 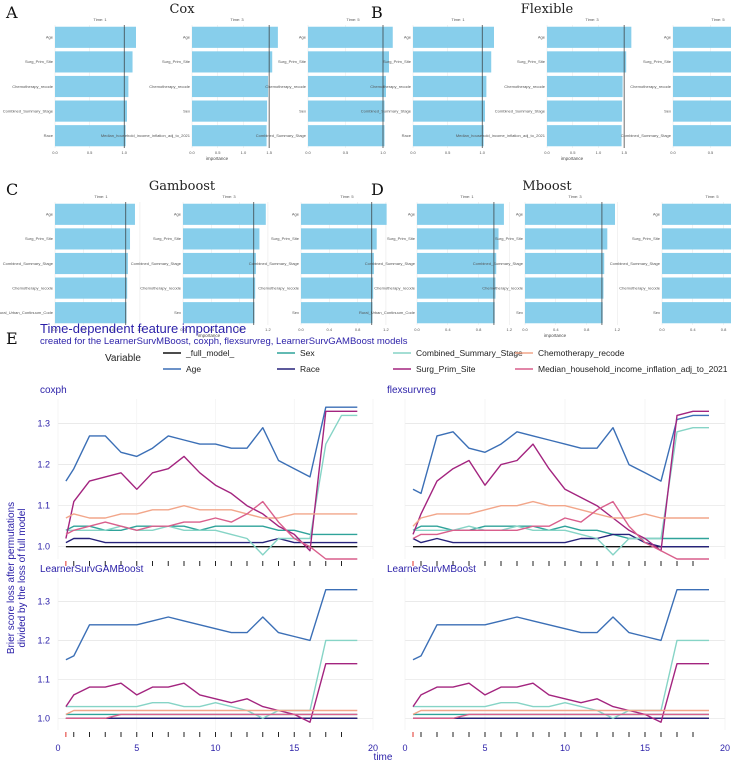 What do you see at coordinates (346, 152) in the screenshot?
I see `tick-label: 0.5` at bounding box center [346, 152].